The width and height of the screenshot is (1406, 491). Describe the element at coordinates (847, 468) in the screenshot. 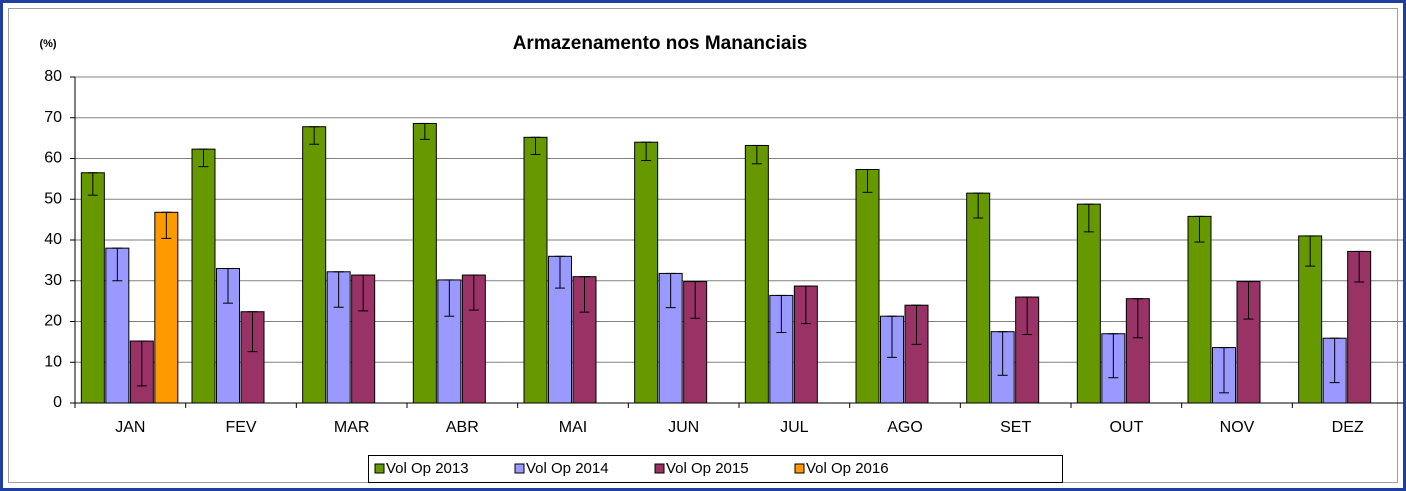

I see `legend-label: Vol Op 2016` at that location.